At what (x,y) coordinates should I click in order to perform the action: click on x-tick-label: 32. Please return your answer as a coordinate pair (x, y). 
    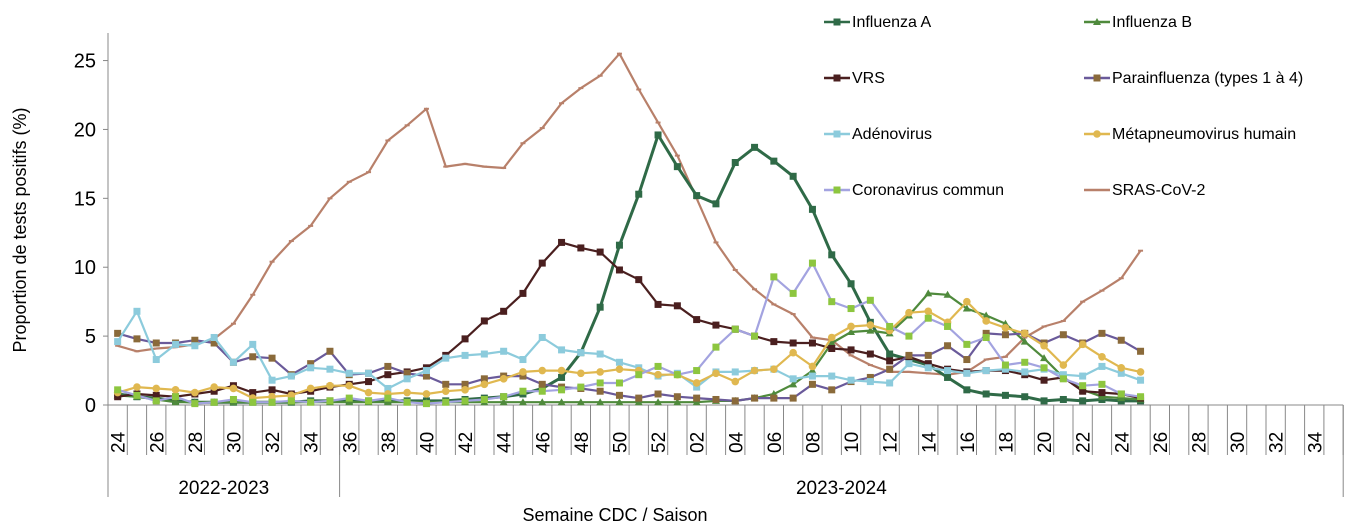
    Looking at the image, I should click on (1277, 442).